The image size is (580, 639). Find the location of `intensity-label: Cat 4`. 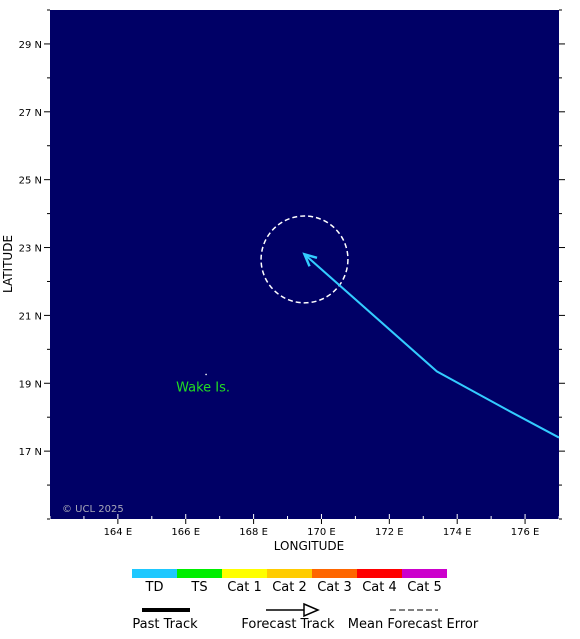

intensity-label: Cat 4 is located at coordinates (379, 587).